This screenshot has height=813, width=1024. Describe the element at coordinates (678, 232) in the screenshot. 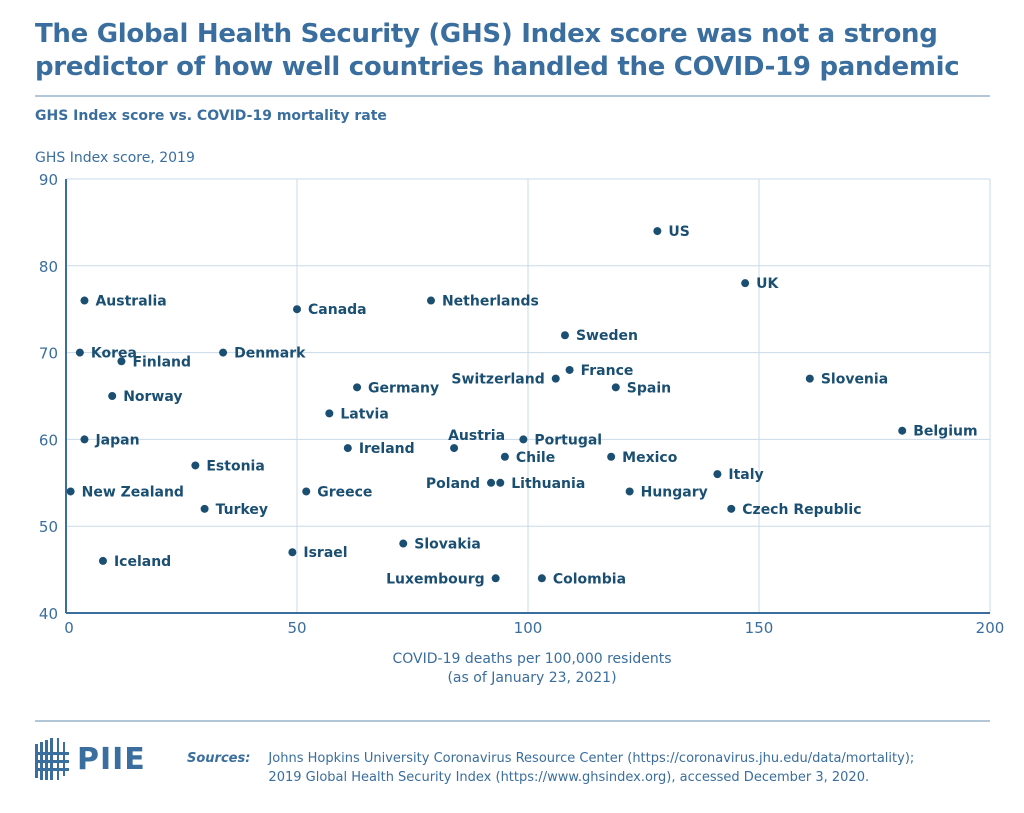

I see `data-label: US` at that location.